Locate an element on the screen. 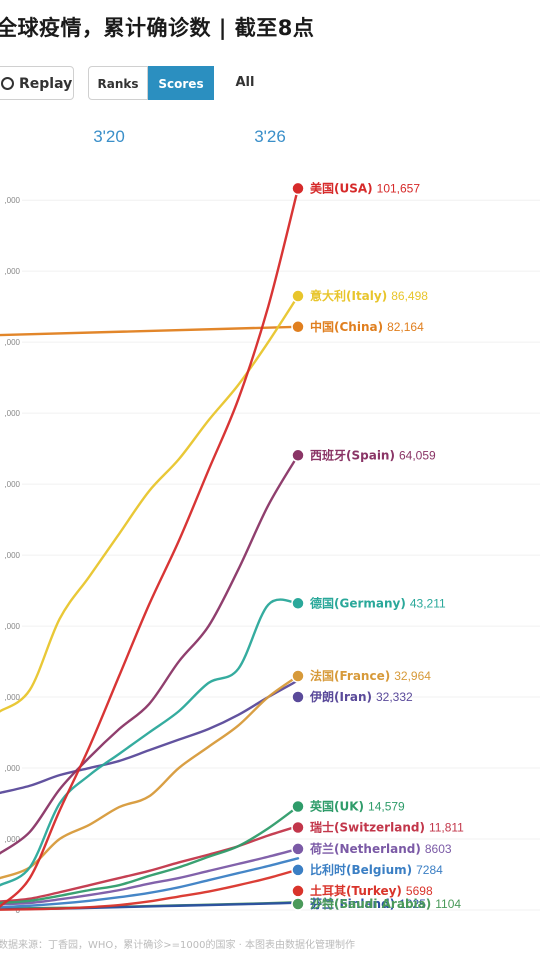 Image resolution: width=540 pixels, height=960 pixels. series-label: 比利时(Belgium) 7284 is located at coordinates (376, 869).